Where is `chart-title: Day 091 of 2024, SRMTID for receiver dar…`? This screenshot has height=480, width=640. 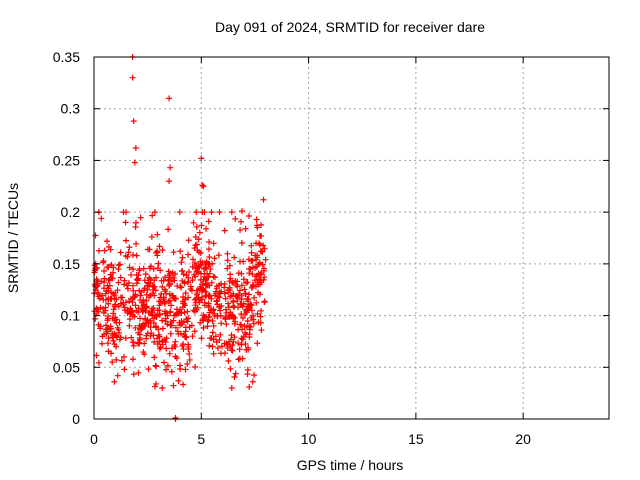 chart-title: Day 091 of 2024, SRMTID for receiver dar… is located at coordinates (350, 27).